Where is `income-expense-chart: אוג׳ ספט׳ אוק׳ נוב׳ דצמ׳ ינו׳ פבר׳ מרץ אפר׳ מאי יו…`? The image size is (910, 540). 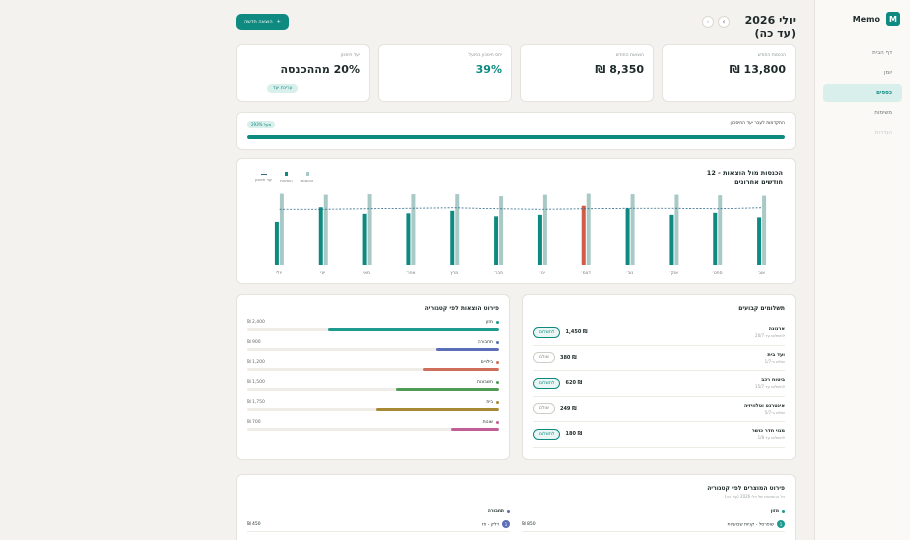 income-expense-chart: אוג׳ ספט׳ אוק׳ נוב׳ דצמ׳ ינו׳ פבר׳ מרץ אפר׳ מאי יו… is located at coordinates (516, 221).